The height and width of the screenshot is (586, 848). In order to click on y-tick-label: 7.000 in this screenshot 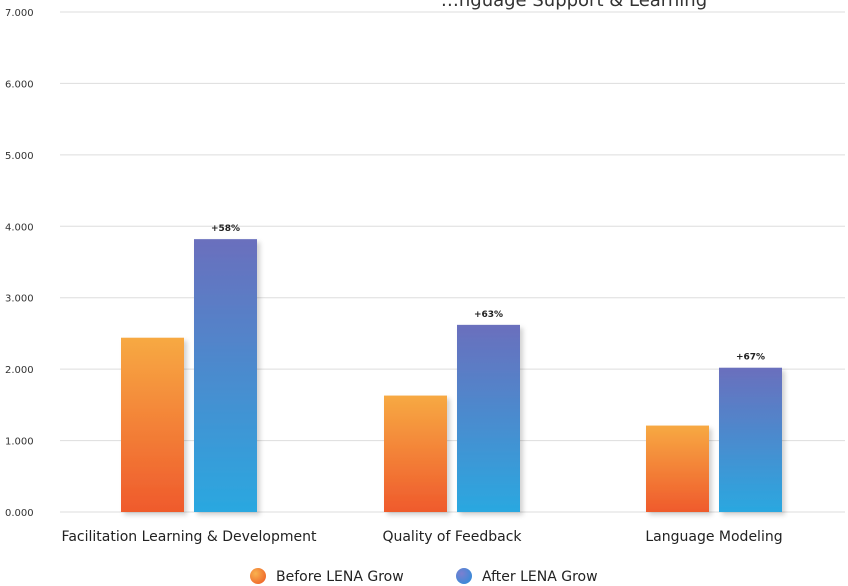, I will do `click(19, 13)`.